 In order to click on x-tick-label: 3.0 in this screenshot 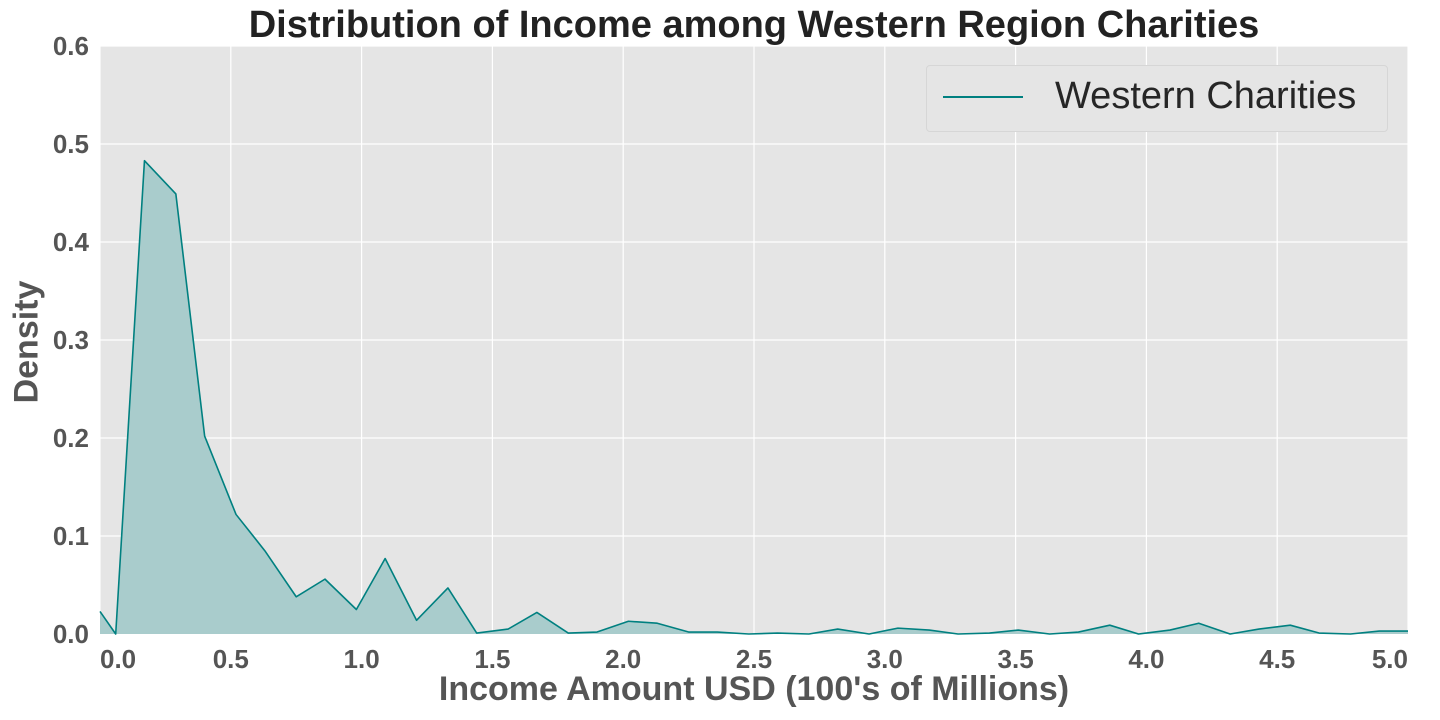, I will do `click(885, 659)`.